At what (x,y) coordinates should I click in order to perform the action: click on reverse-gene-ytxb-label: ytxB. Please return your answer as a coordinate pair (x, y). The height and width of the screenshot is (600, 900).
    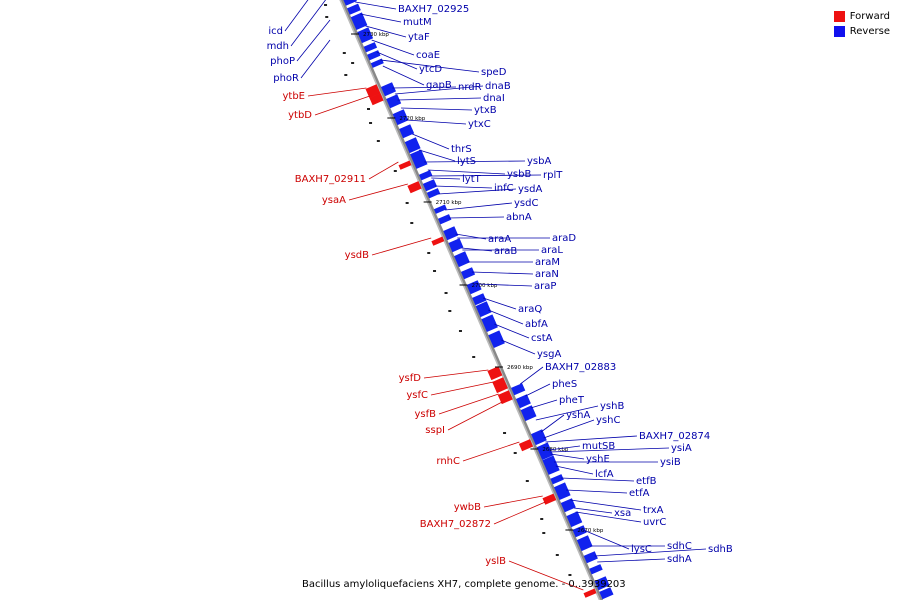
    Looking at the image, I should click on (485, 110).